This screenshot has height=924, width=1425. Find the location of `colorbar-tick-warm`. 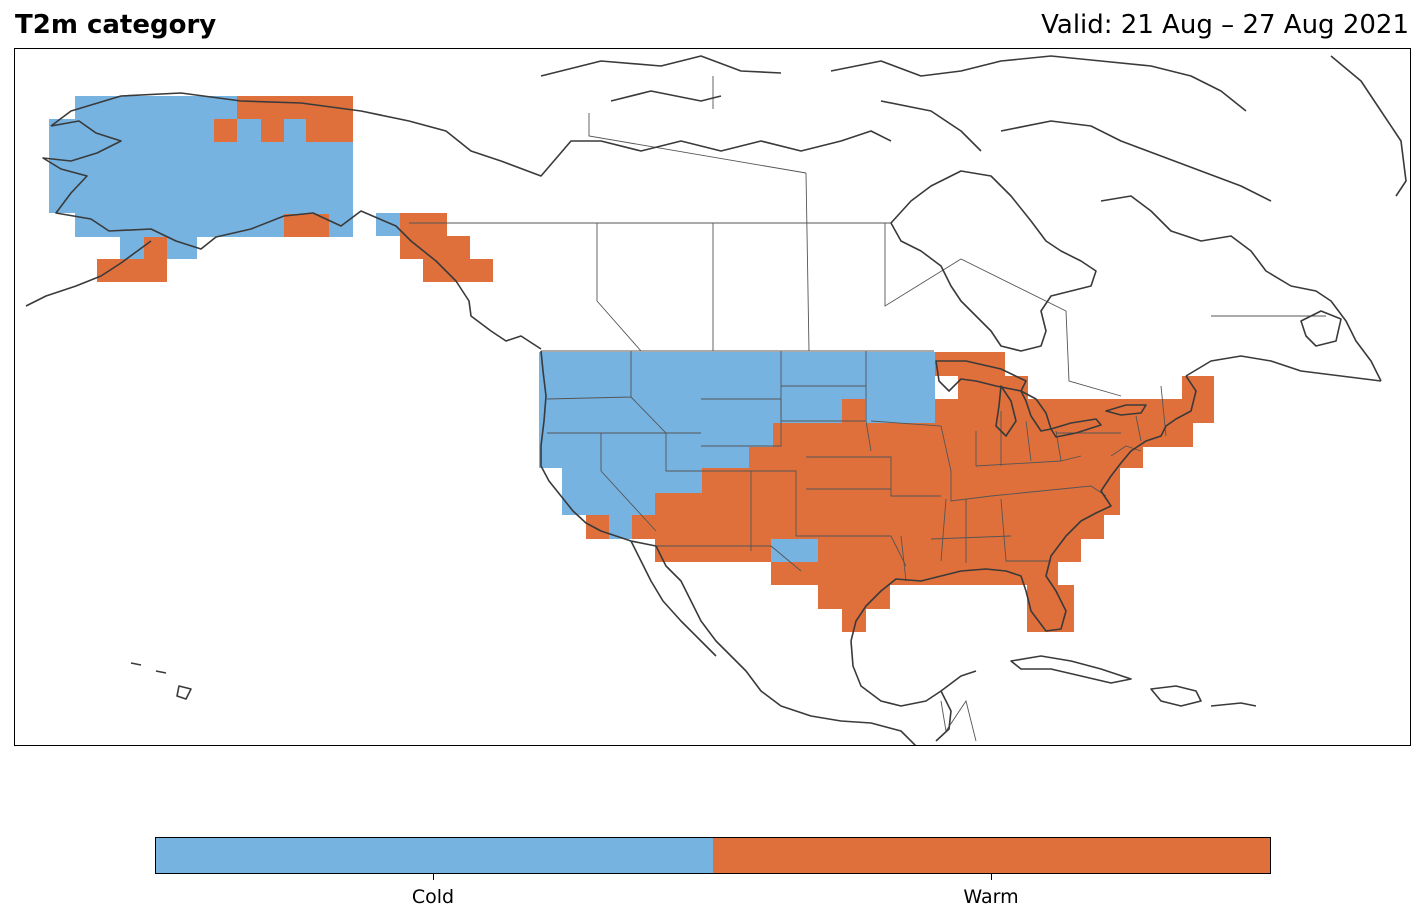

colorbar-tick-warm is located at coordinates (991, 877).